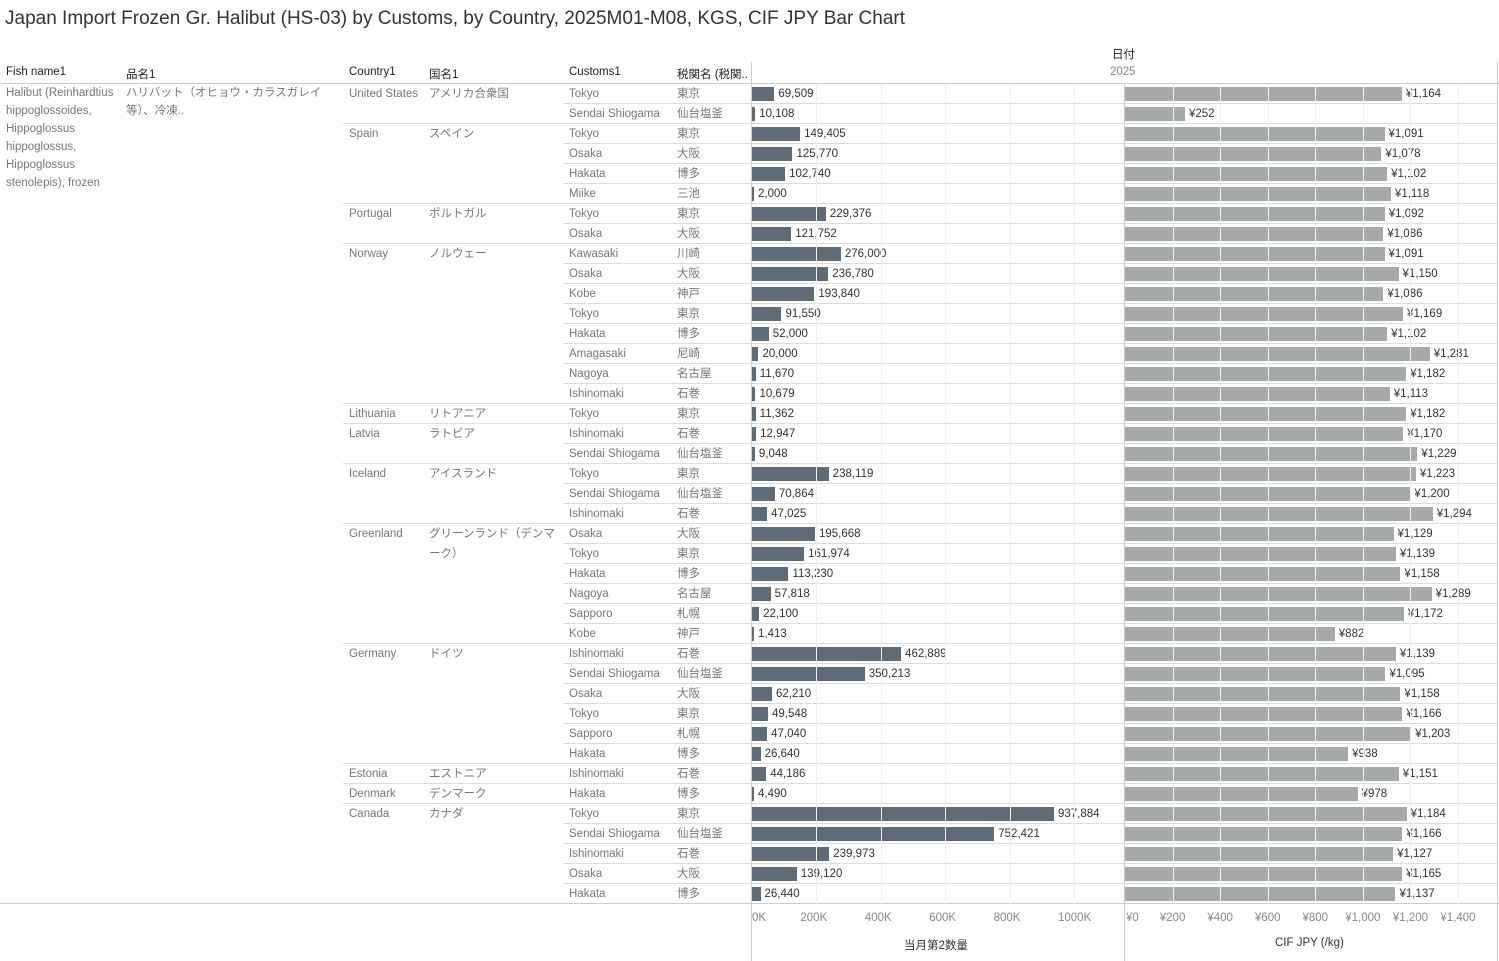  I want to click on customs-name-jp: 大阪, so click(688, 234).